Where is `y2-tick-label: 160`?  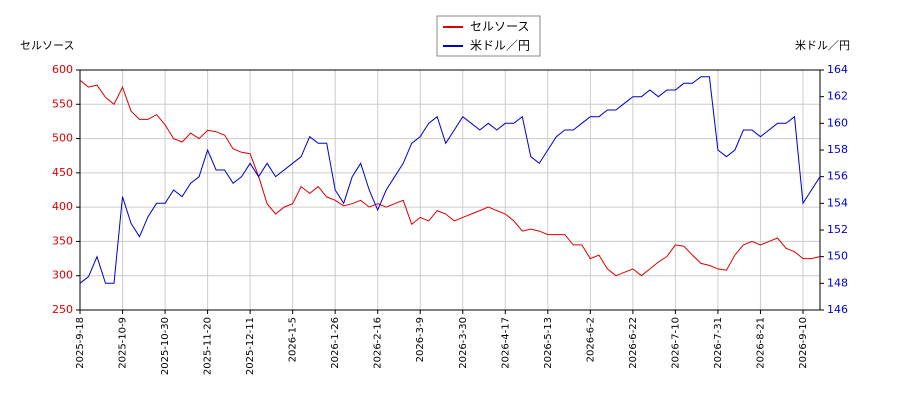
y2-tick-label: 160 is located at coordinates (837, 122).